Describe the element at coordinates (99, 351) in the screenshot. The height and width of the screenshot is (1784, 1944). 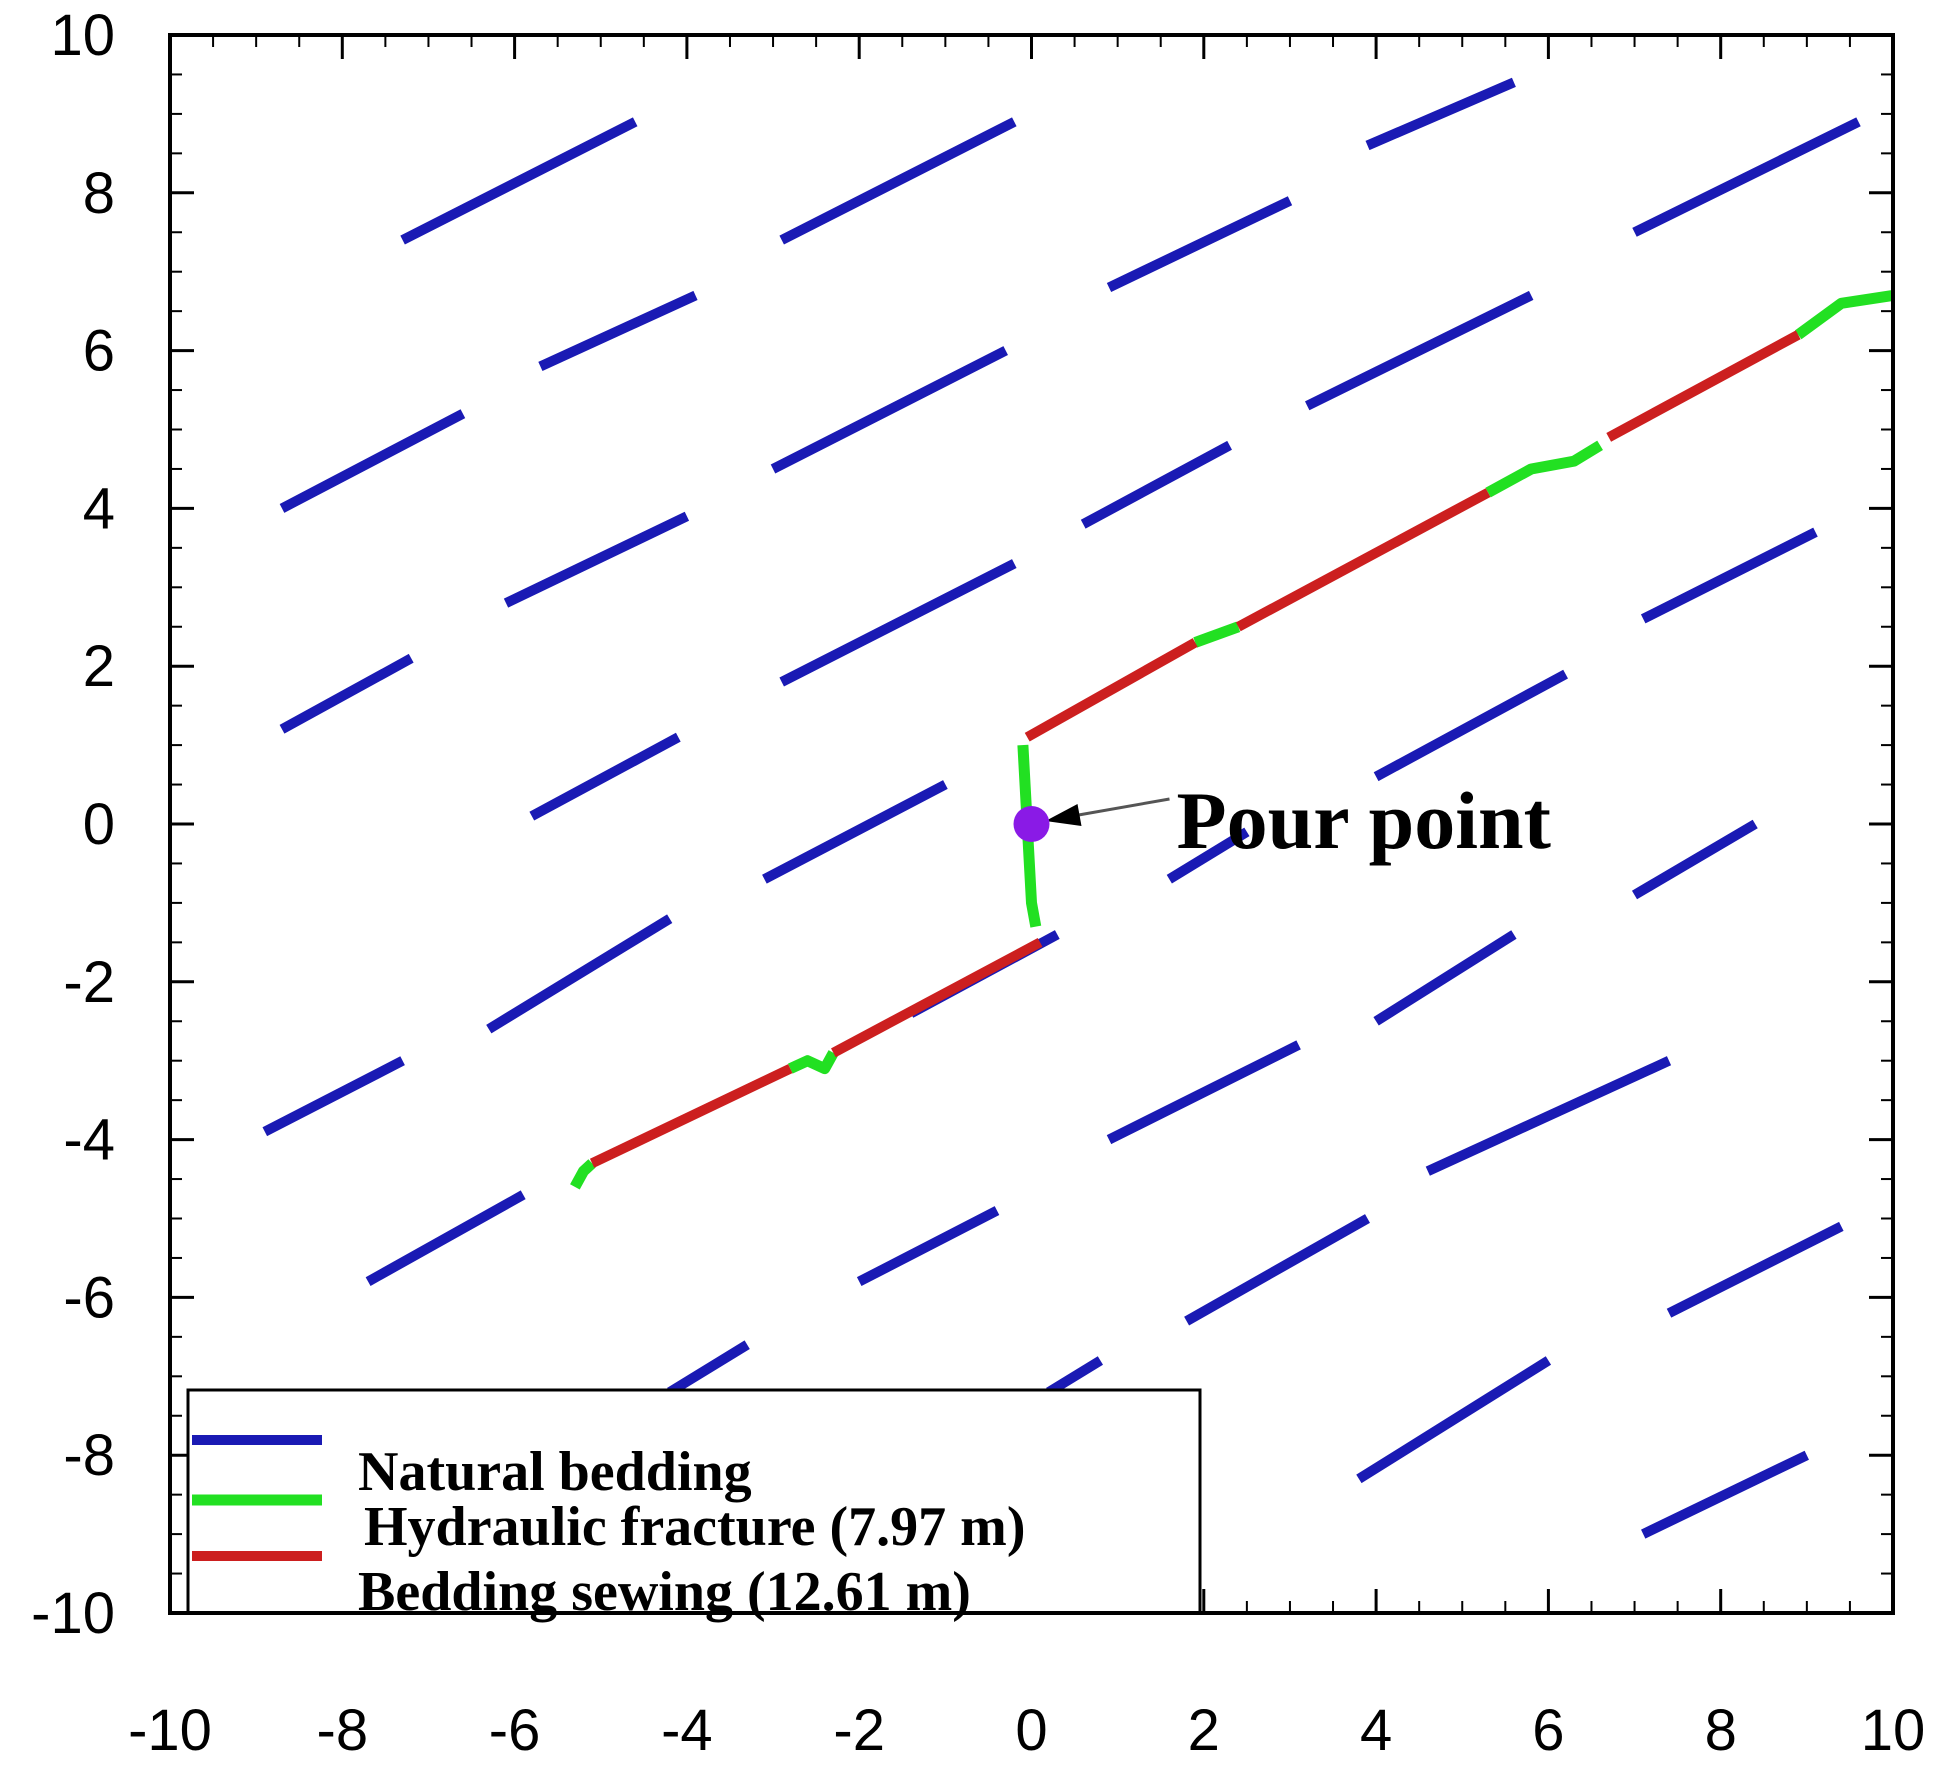
I see `y-tick-label: 6` at that location.